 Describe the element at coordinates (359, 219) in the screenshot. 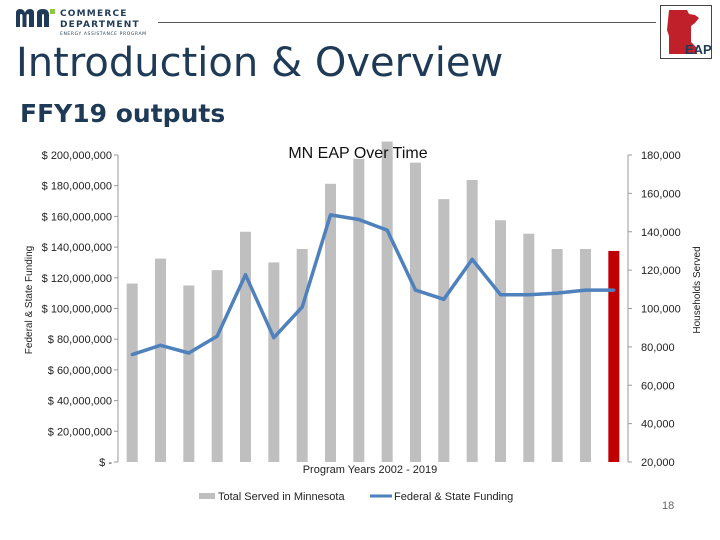

I see `funding-point-2010` at that location.